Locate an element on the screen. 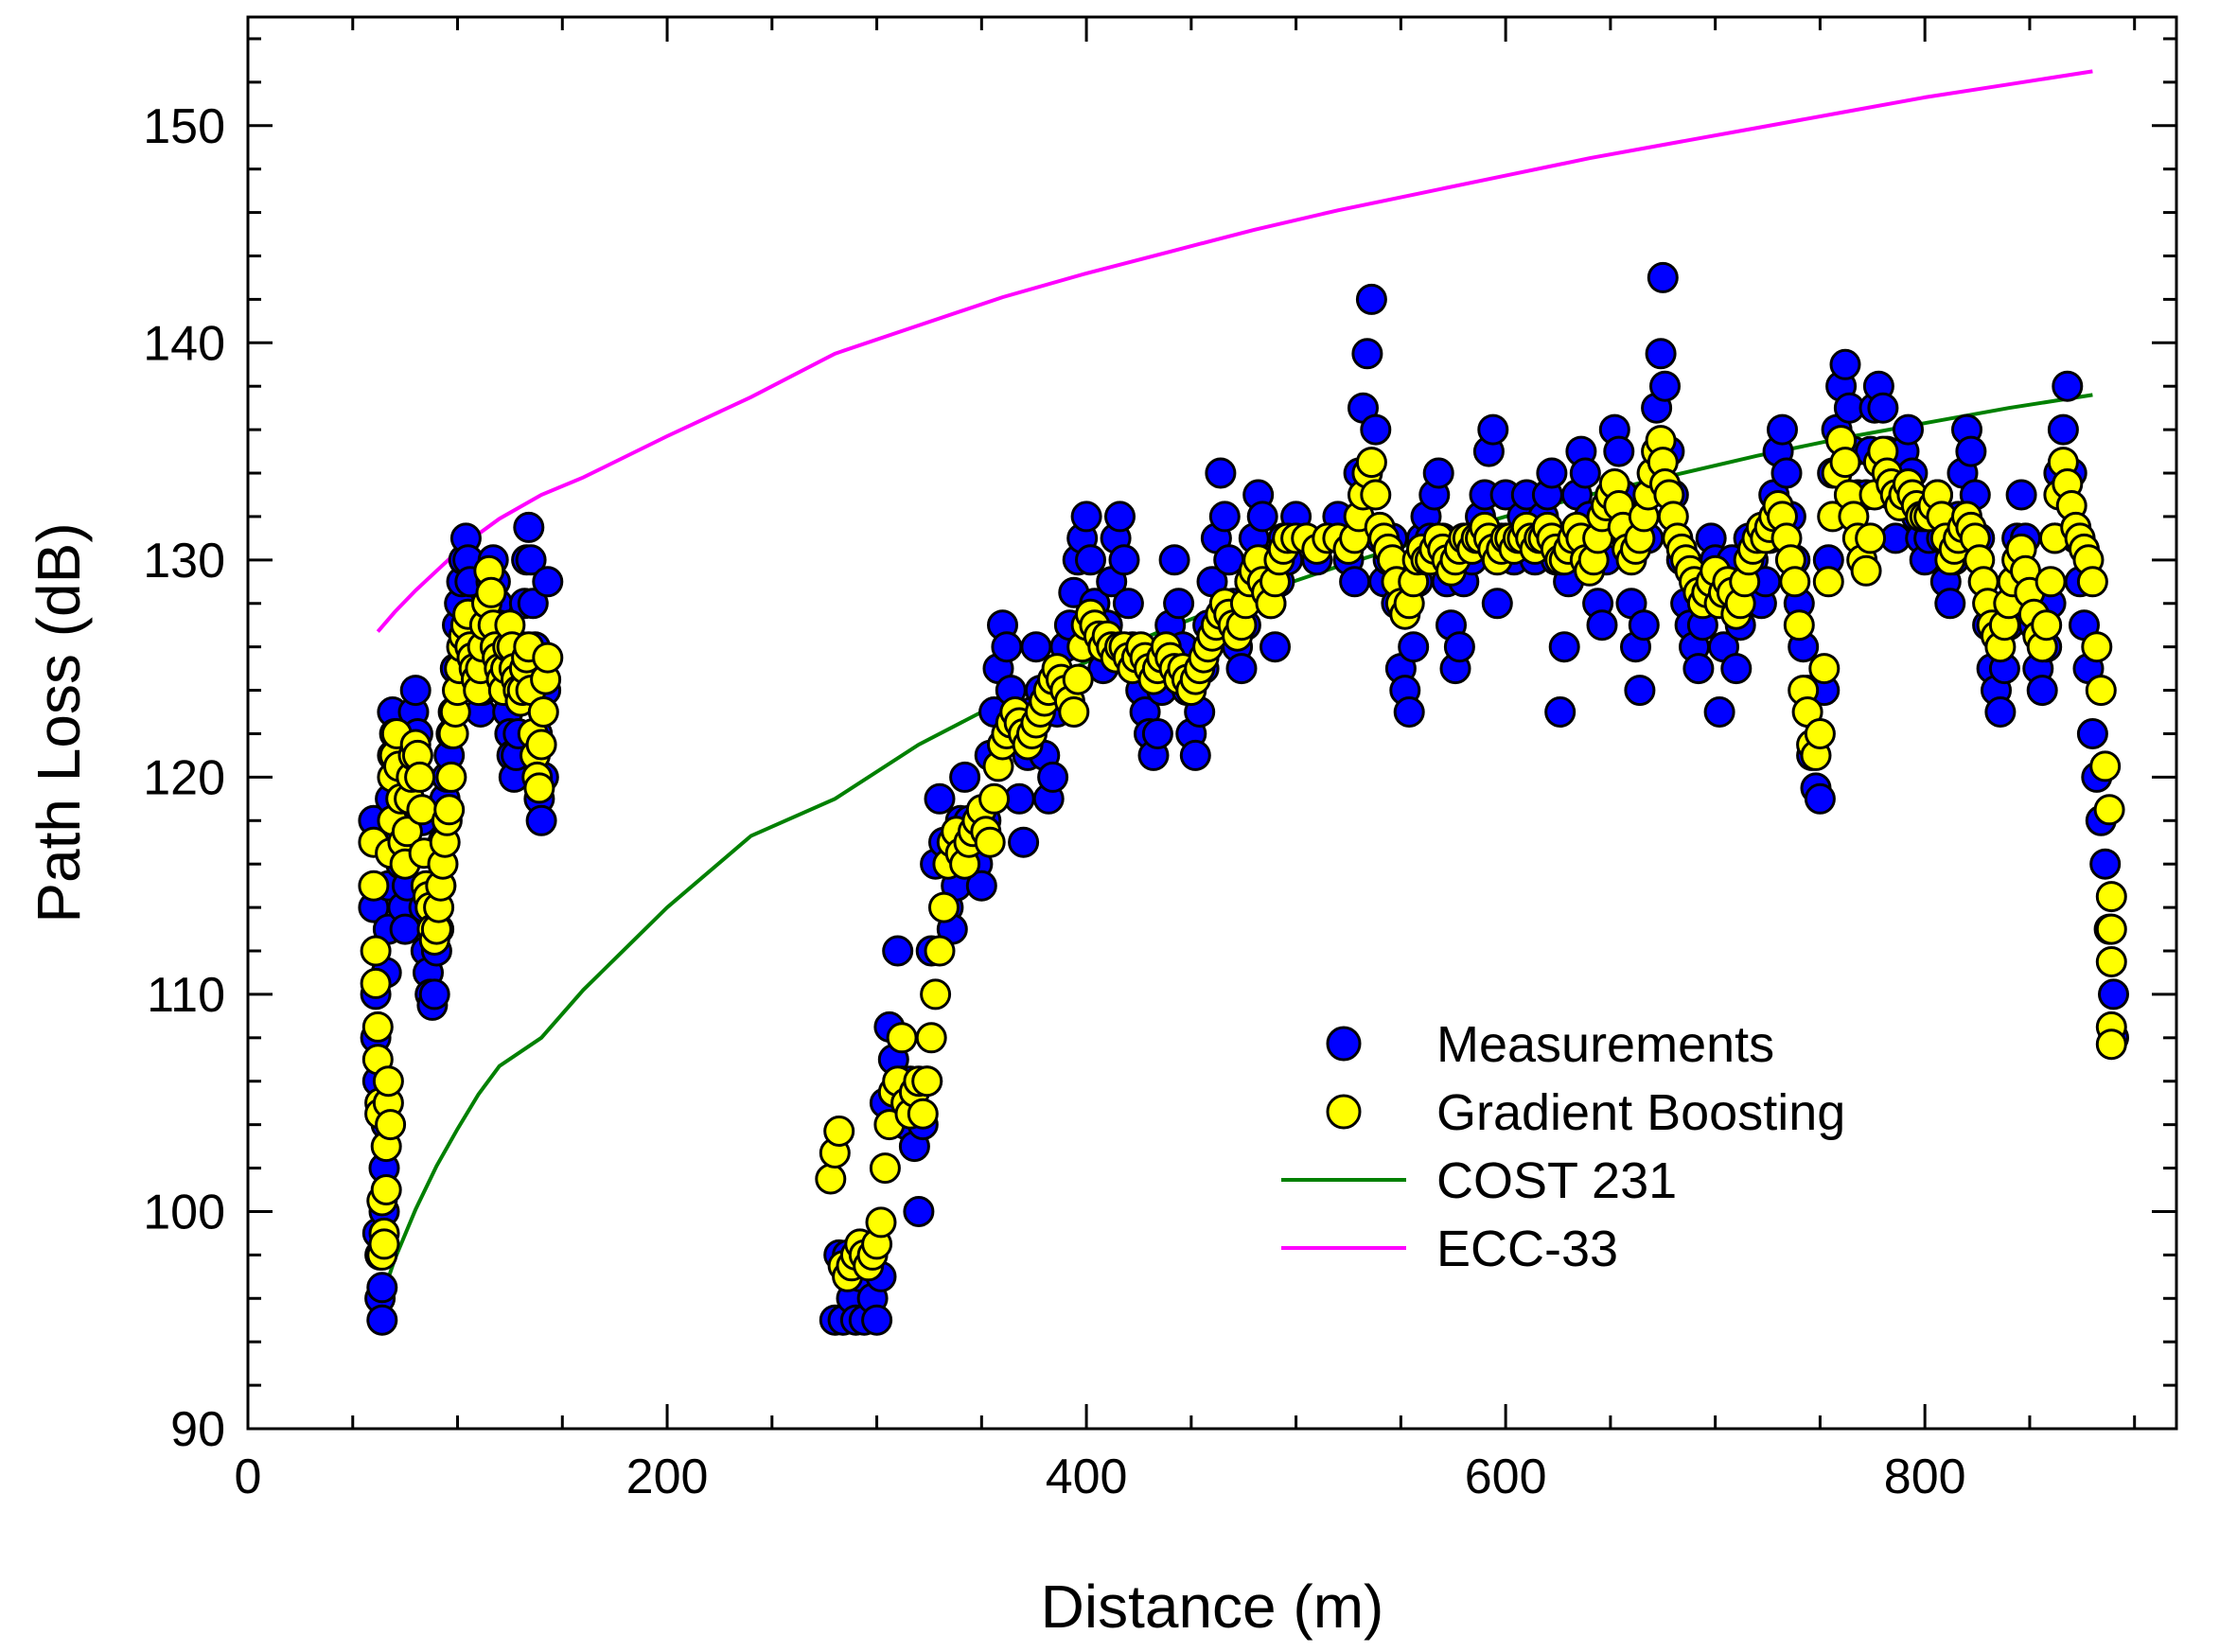 The image size is (2237, 1652). y-axis-label: Path Loss (dB) is located at coordinates (59, 722).